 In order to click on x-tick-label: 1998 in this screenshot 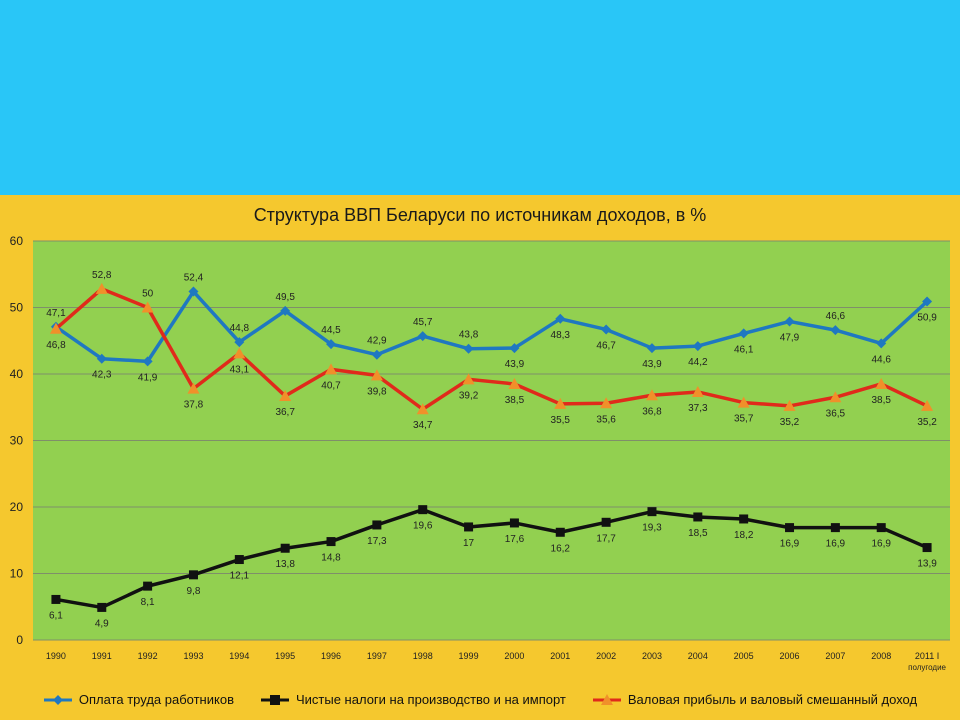, I will do `click(423, 656)`.